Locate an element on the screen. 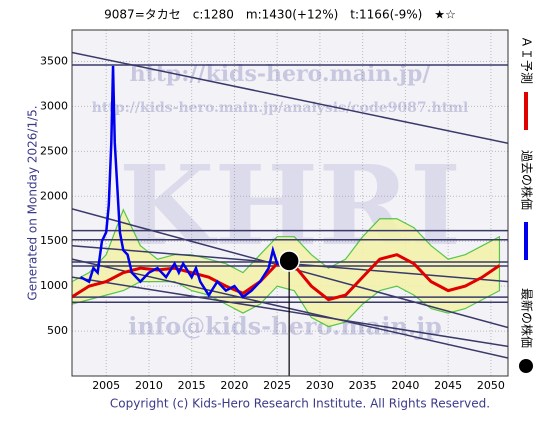  trend-line is located at coordinates (290, 312).